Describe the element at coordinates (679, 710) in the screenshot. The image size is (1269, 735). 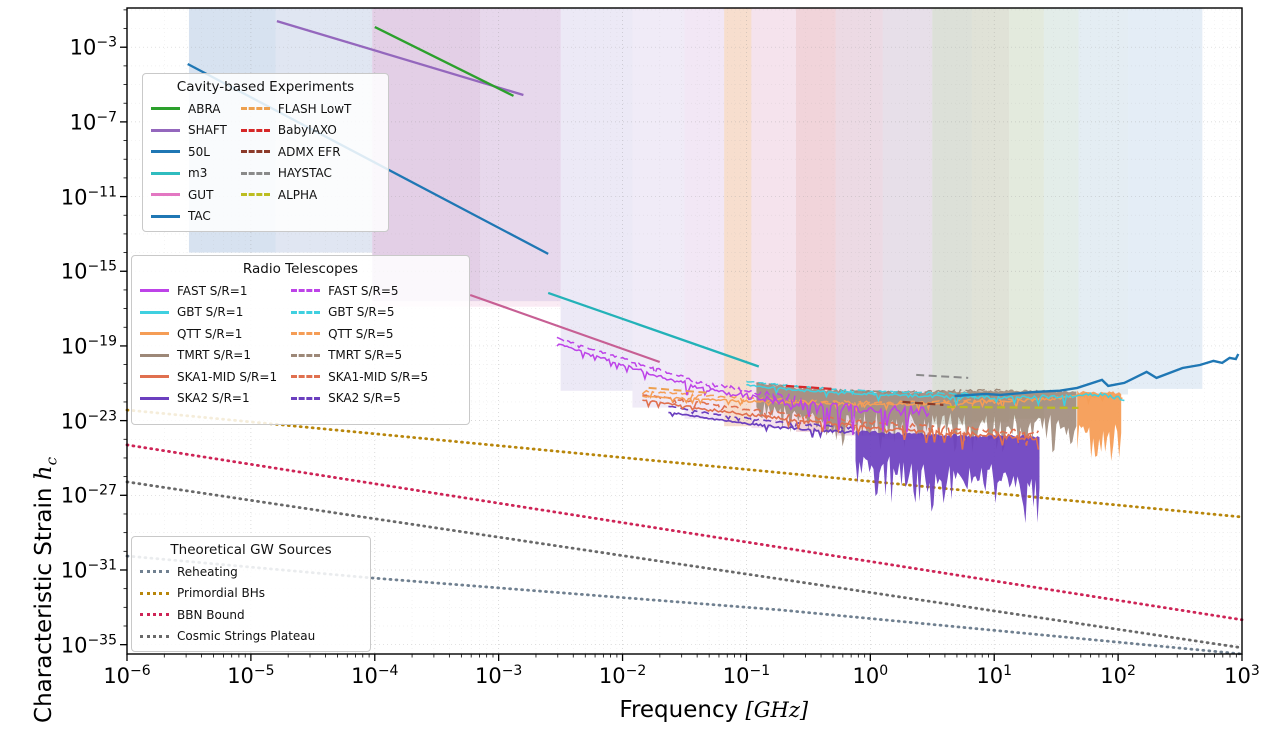
I see `x-axis-label-text: Frequency` at that location.